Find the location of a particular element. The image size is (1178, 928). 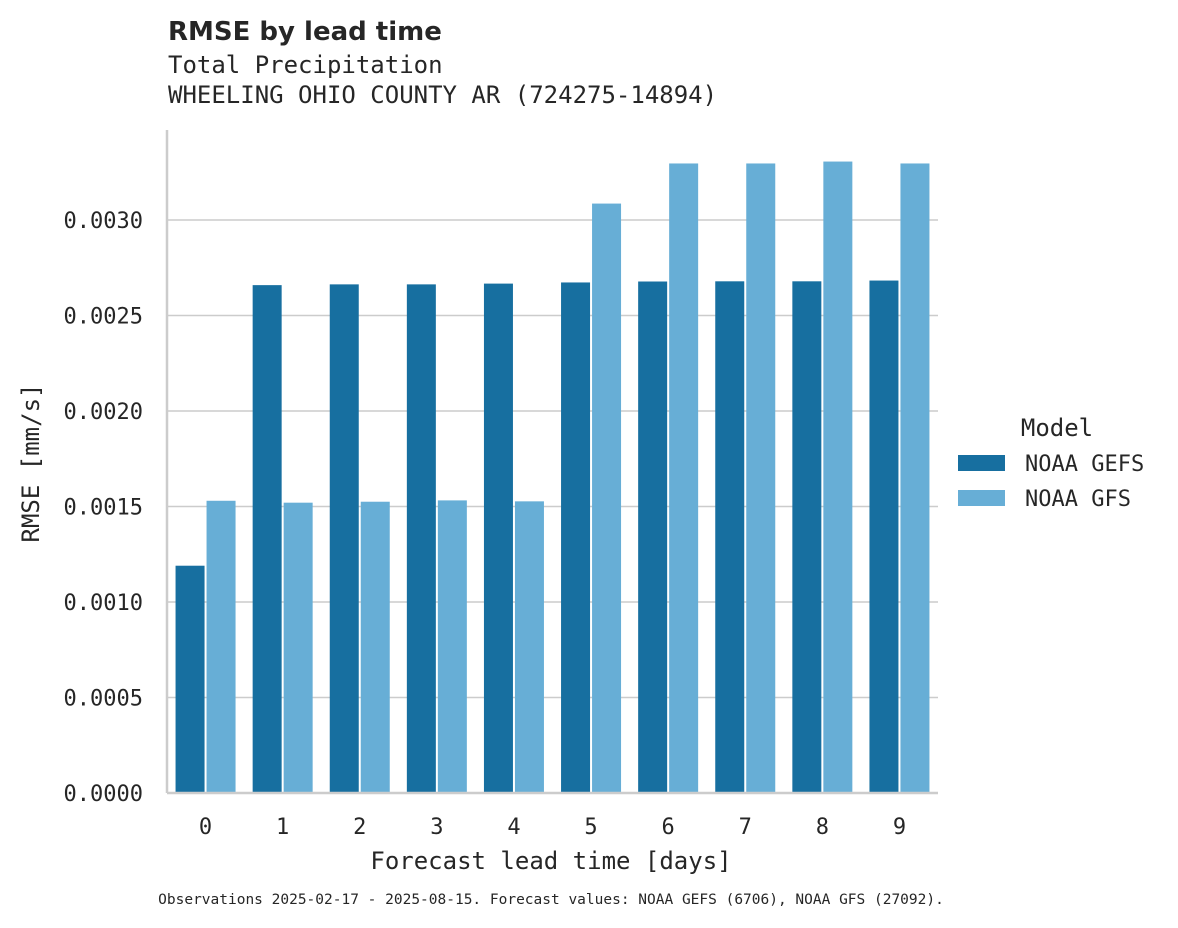

x-tick-label: 9 is located at coordinates (899, 827).